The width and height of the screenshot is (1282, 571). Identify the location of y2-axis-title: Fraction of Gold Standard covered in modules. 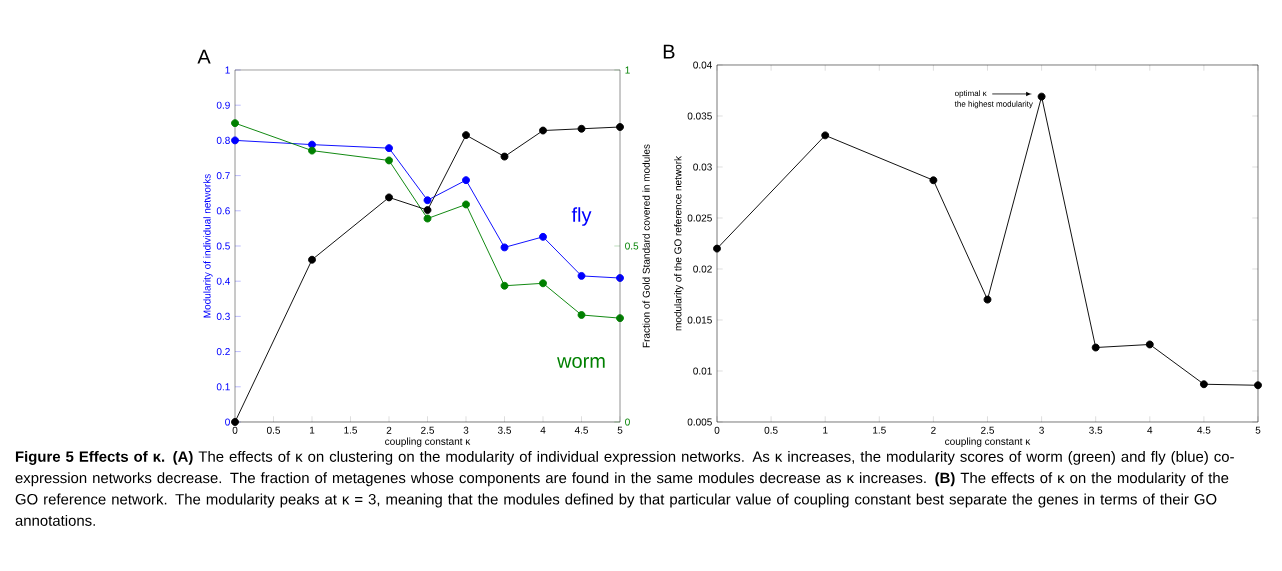
(646, 246).